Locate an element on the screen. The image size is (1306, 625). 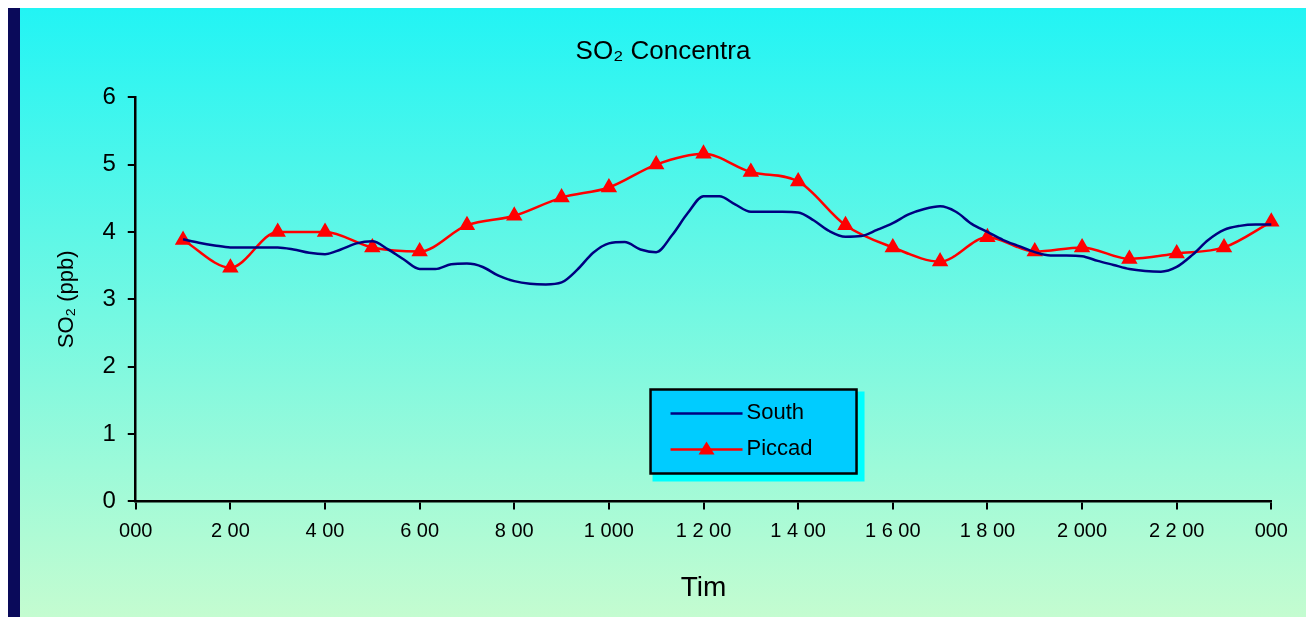
legend-label: South is located at coordinates (775, 412).